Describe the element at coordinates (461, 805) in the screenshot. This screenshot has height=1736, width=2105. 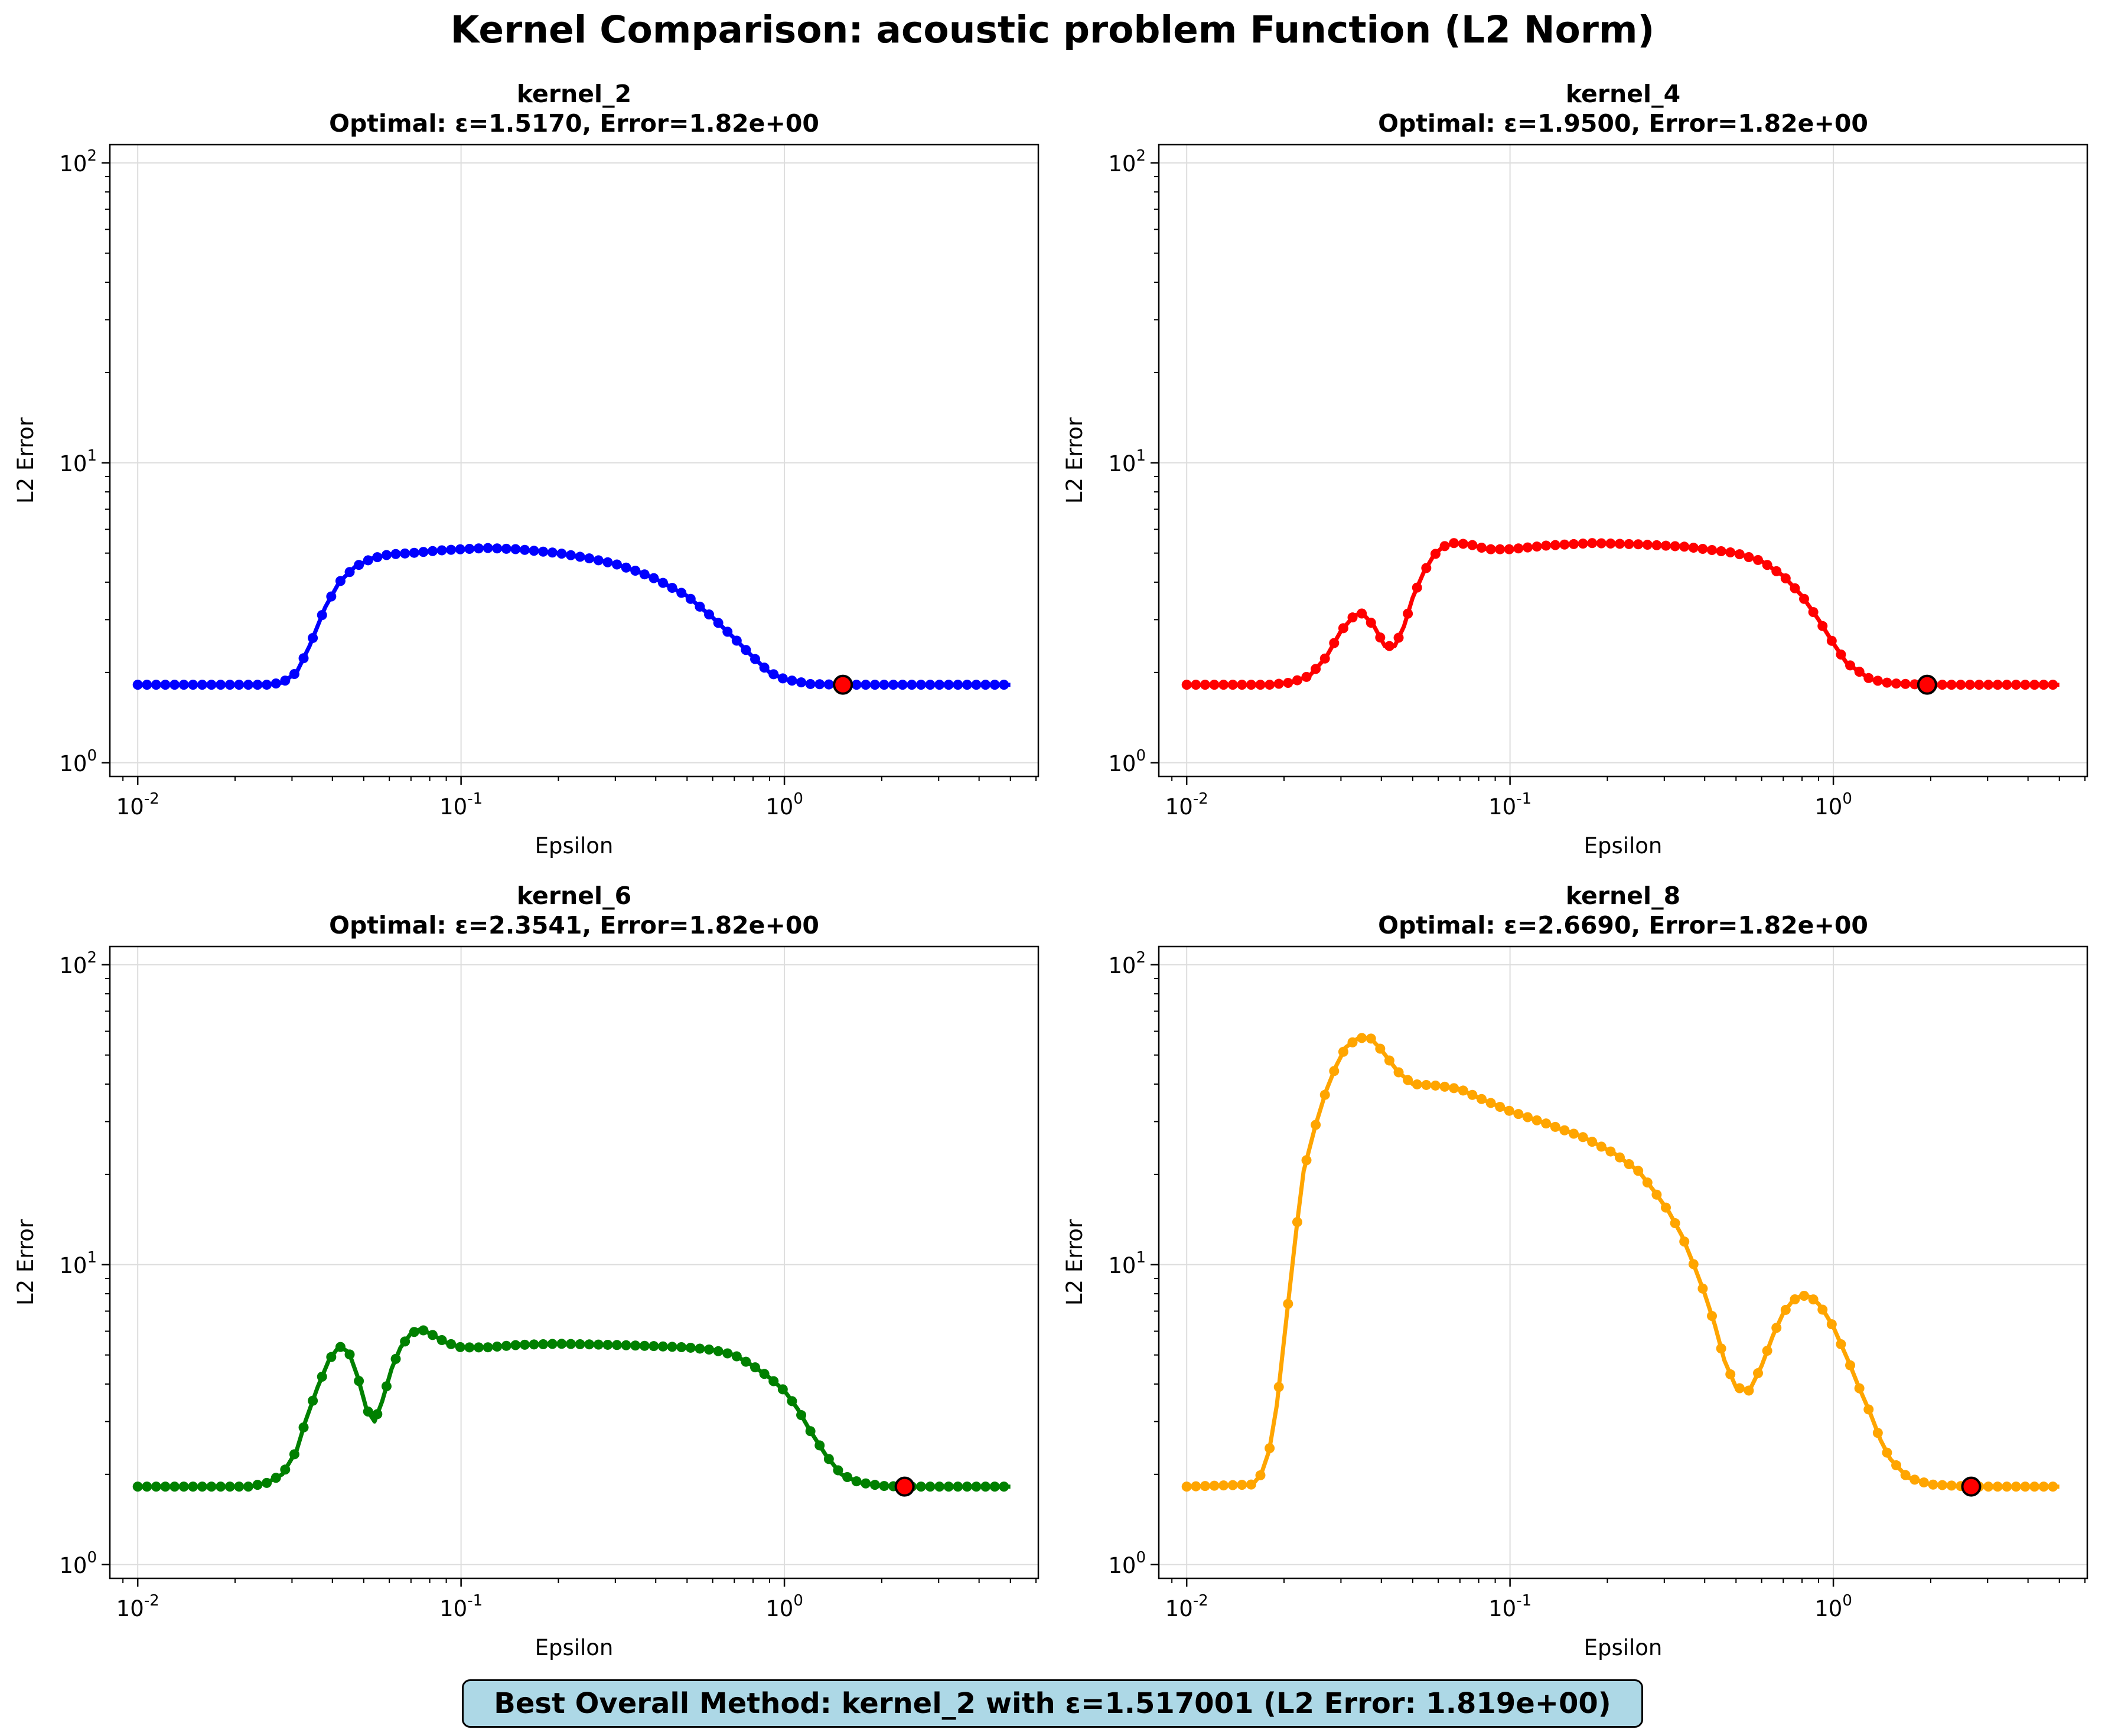
I see `x-tick-label: 10⁻¹` at that location.